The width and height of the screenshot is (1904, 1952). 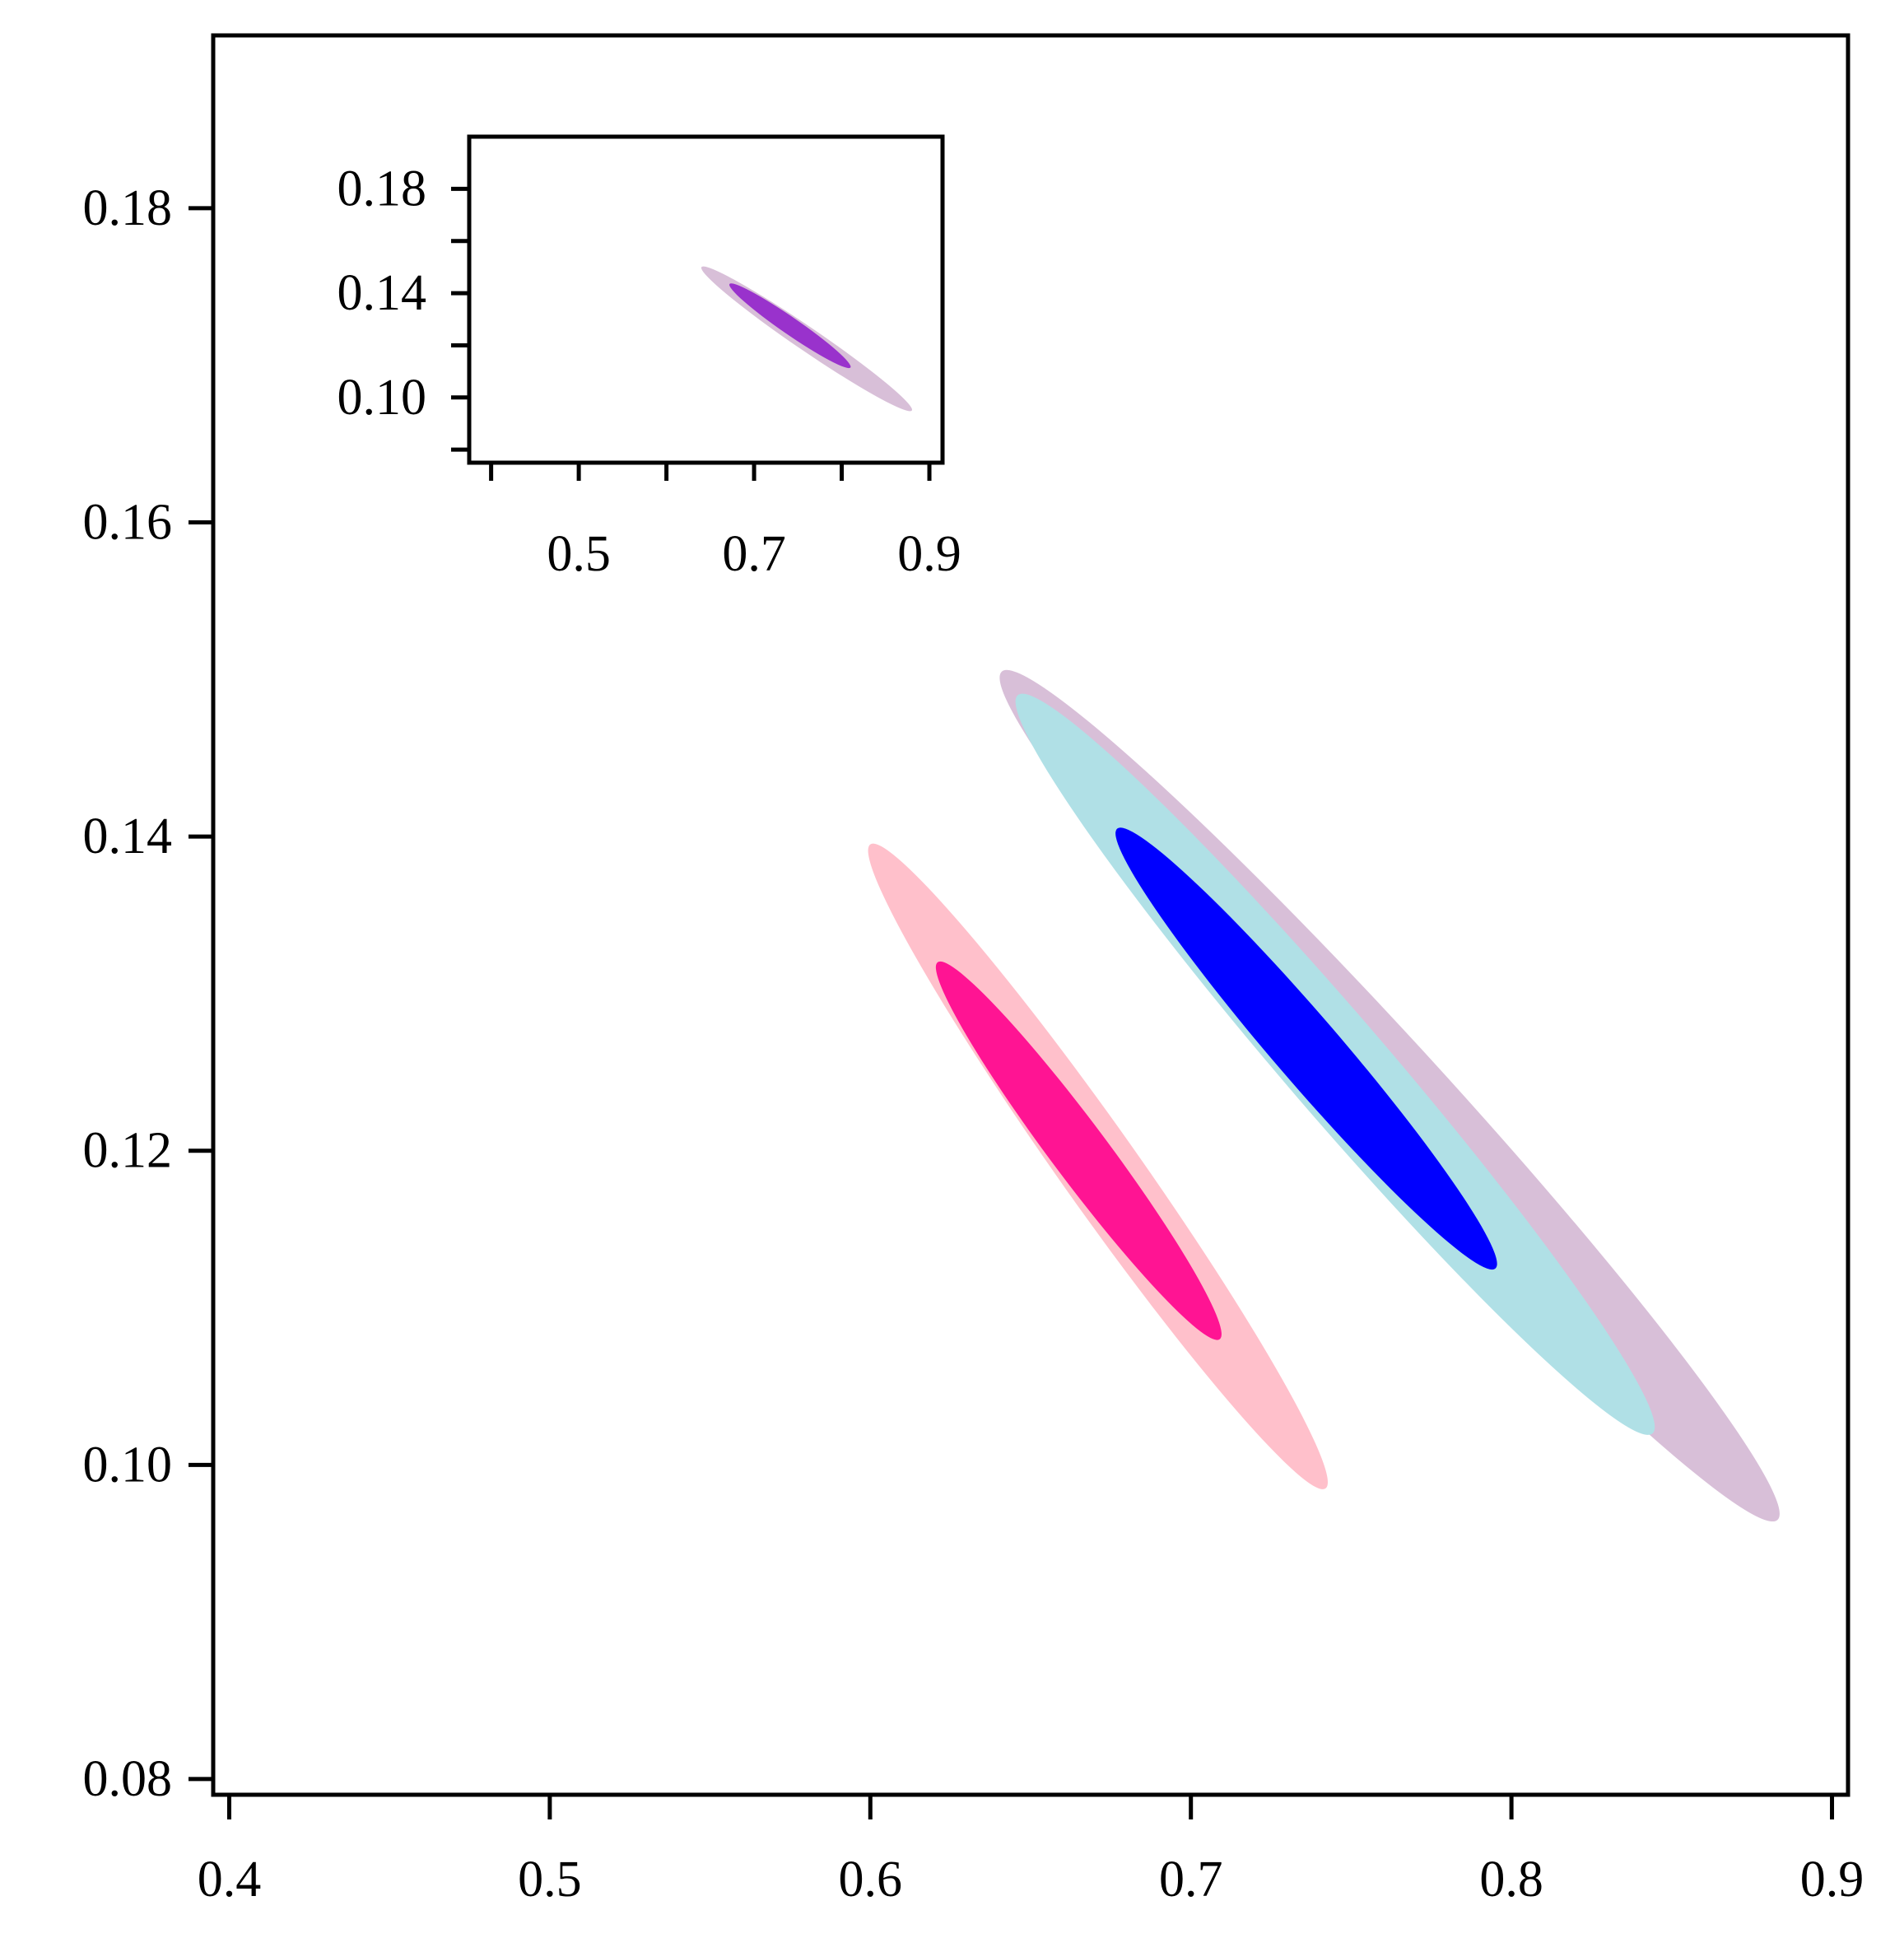 I want to click on main-x-tick-label: 0.8, so click(x=1511, y=1880).